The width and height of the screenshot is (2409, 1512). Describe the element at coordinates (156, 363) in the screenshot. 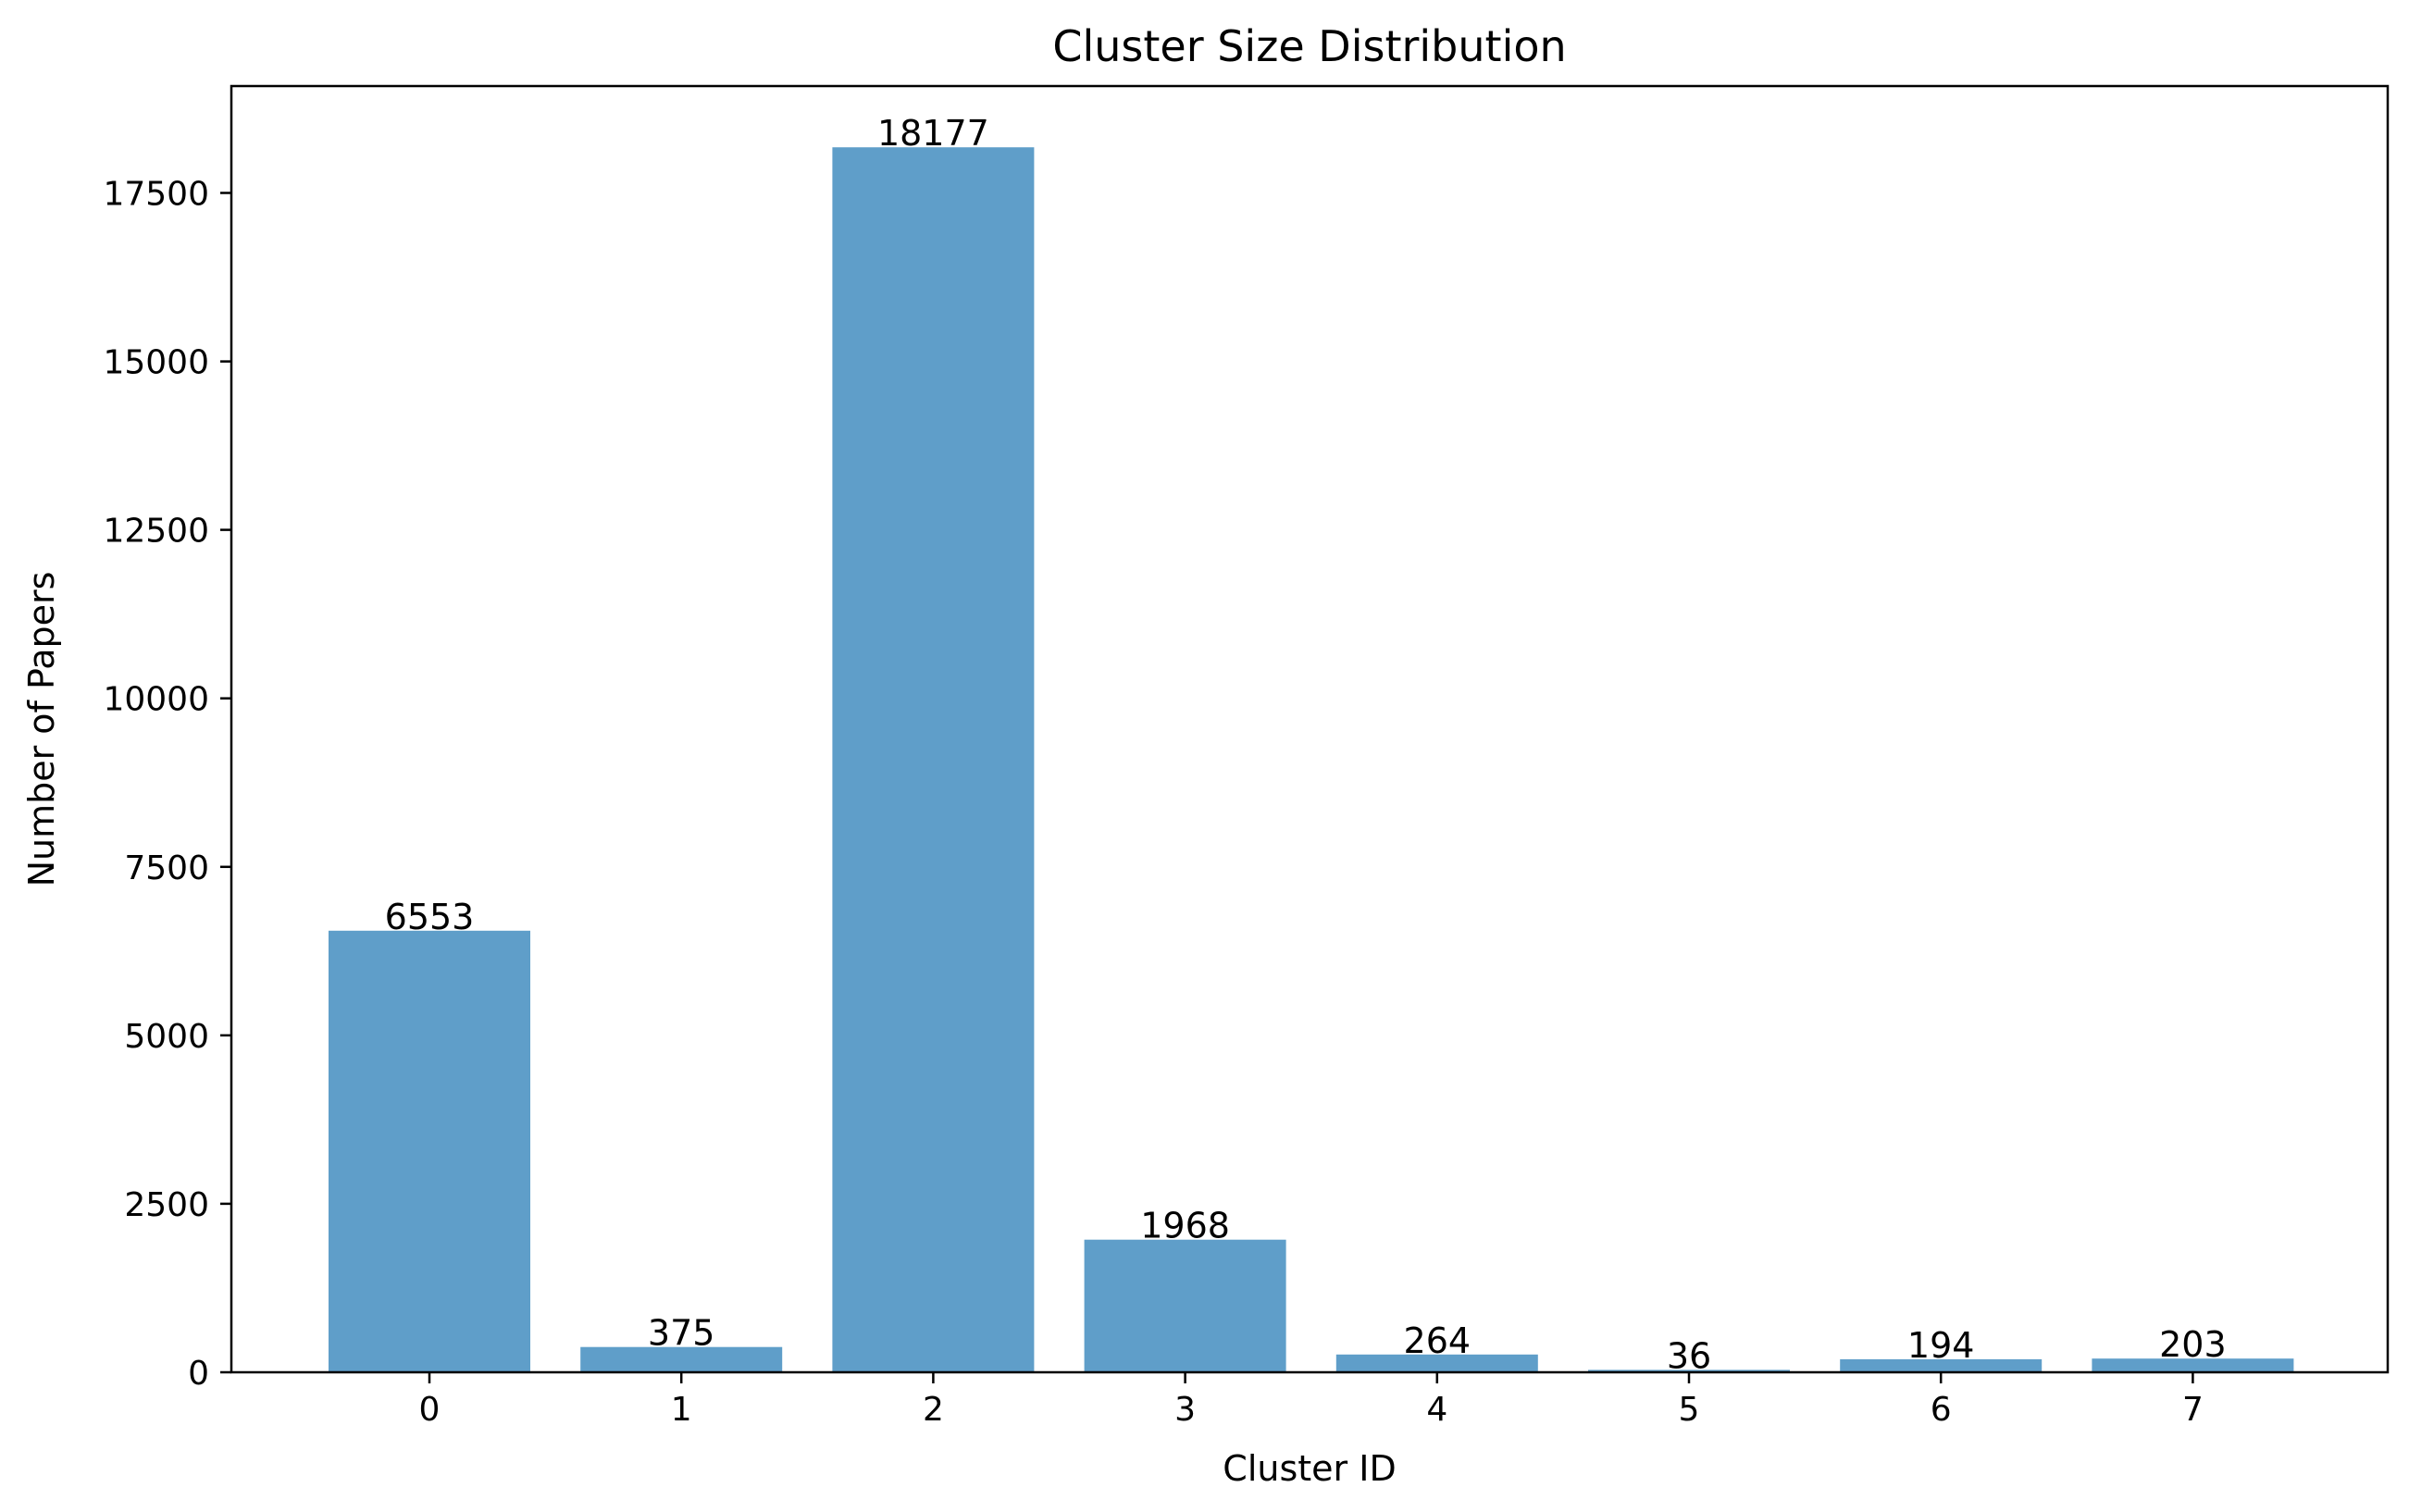

I see `y-tick-label-15000: 15000` at that location.